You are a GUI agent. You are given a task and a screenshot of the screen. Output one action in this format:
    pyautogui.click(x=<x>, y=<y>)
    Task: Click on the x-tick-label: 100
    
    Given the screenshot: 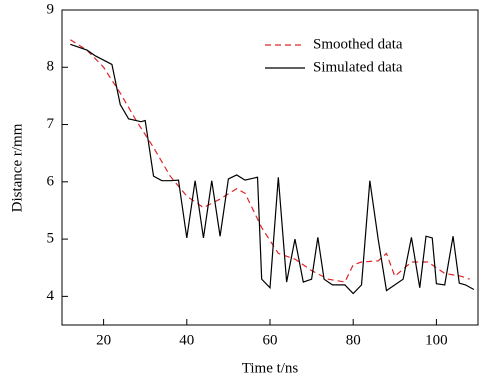 What is the action you would take?
    pyautogui.click(x=436, y=340)
    